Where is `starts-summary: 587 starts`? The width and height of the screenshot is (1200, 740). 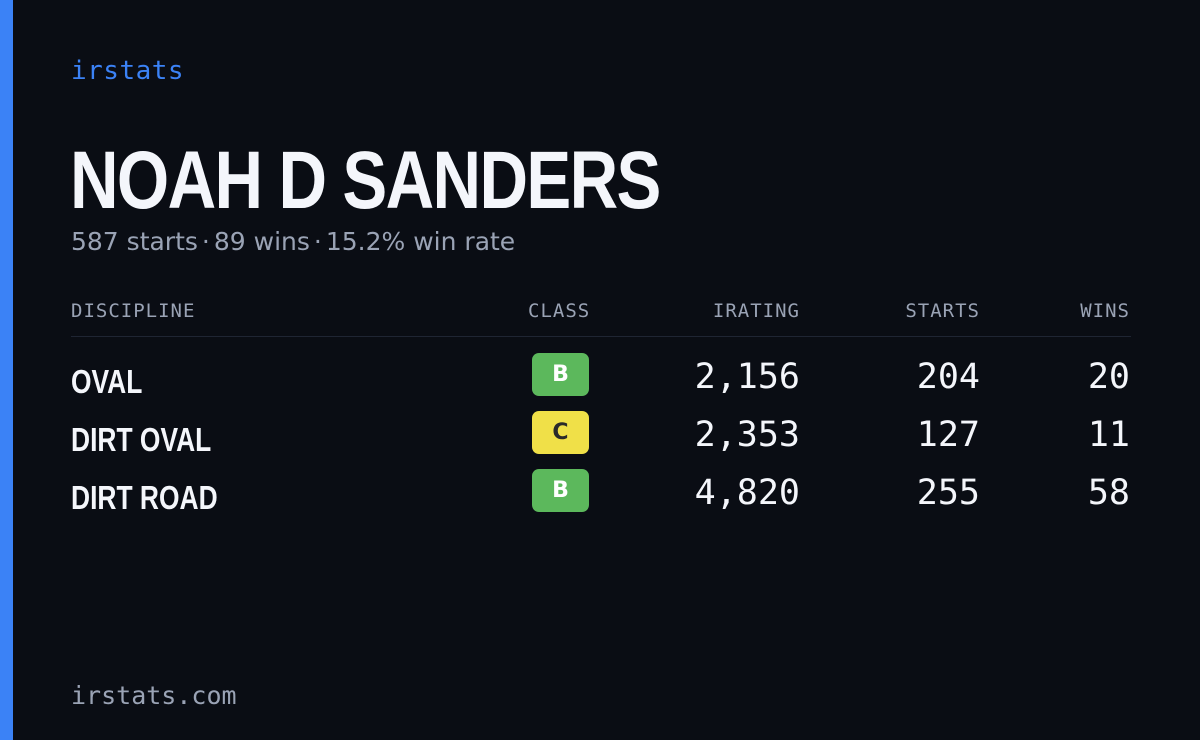 starts-summary: 587 starts is located at coordinates (134, 241).